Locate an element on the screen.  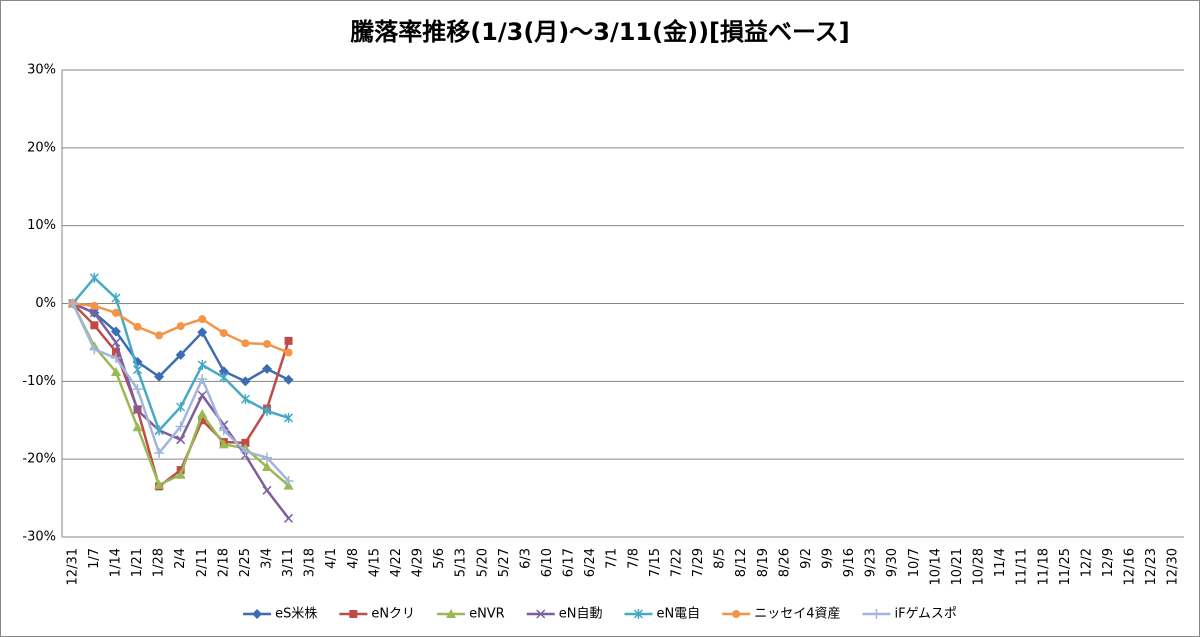
y-tick-label: -10% is located at coordinates (39, 381).